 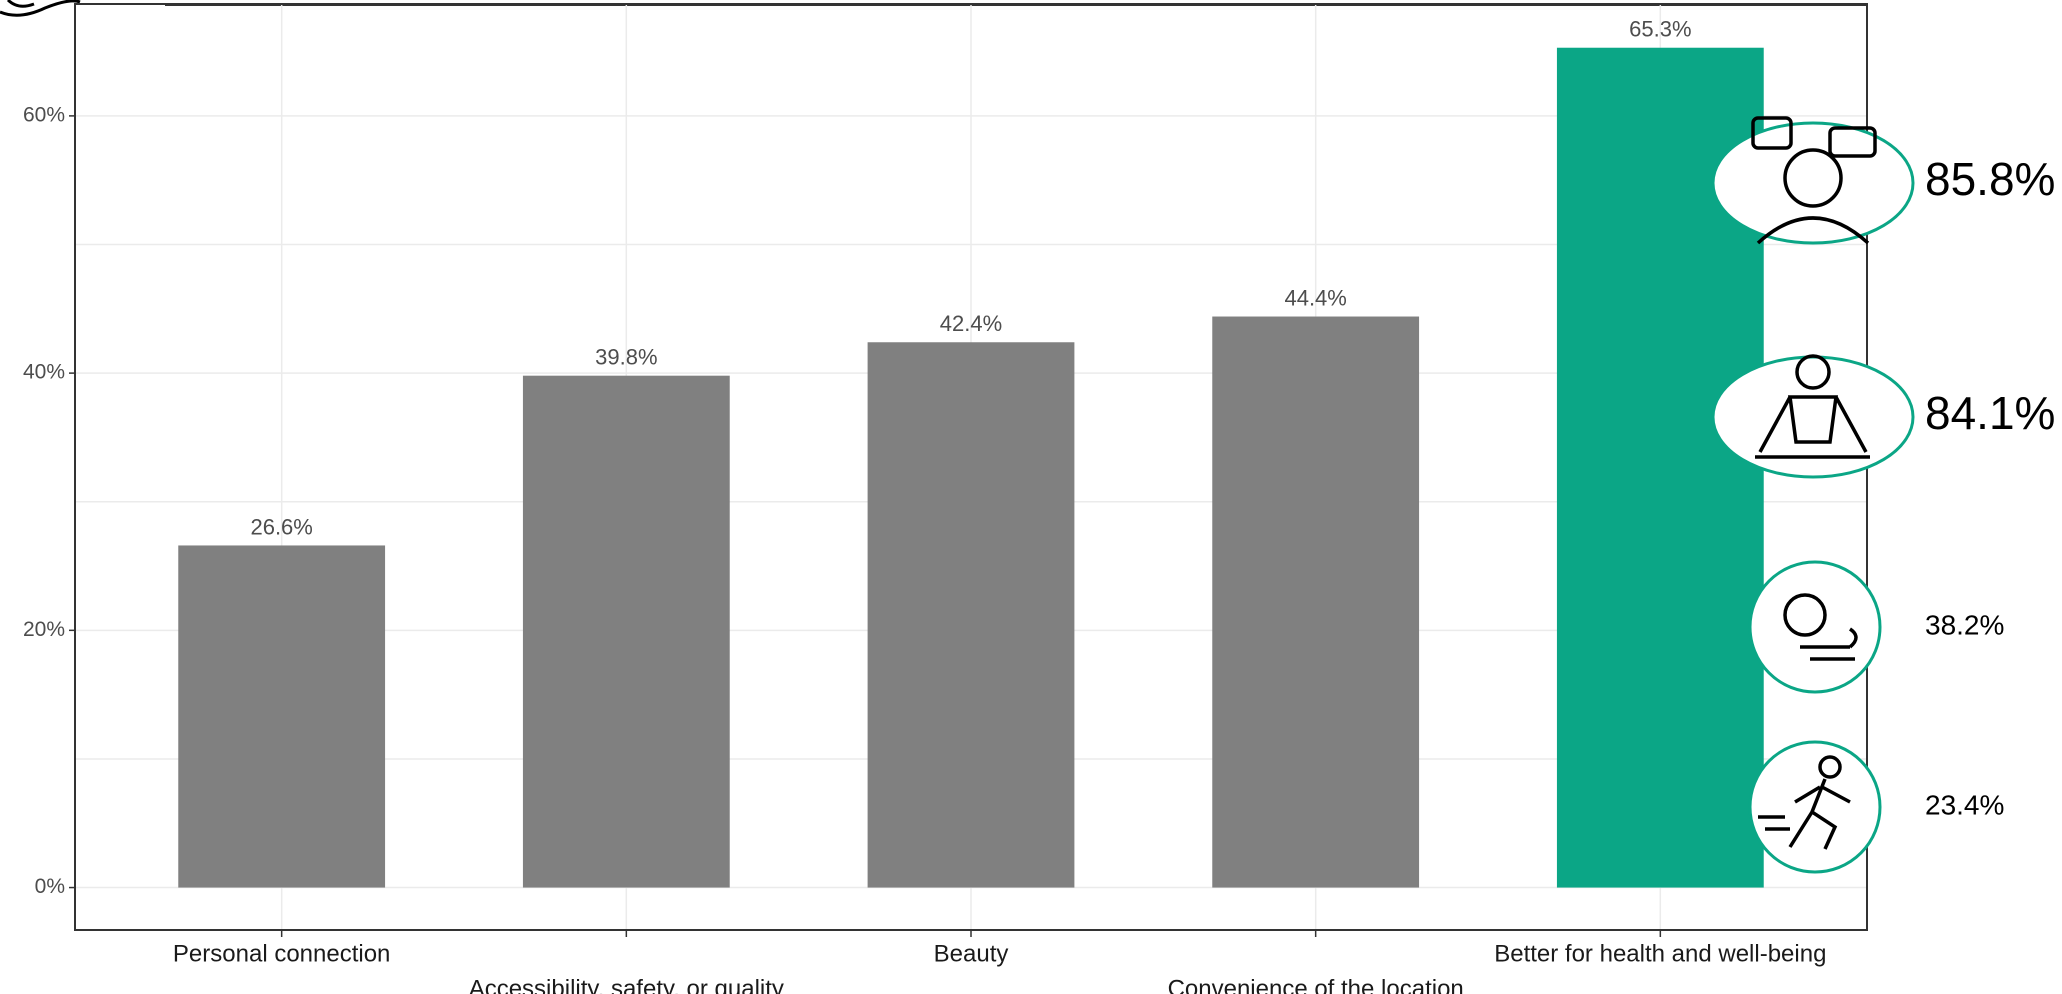 I want to click on body, so click(x=1812, y=427).